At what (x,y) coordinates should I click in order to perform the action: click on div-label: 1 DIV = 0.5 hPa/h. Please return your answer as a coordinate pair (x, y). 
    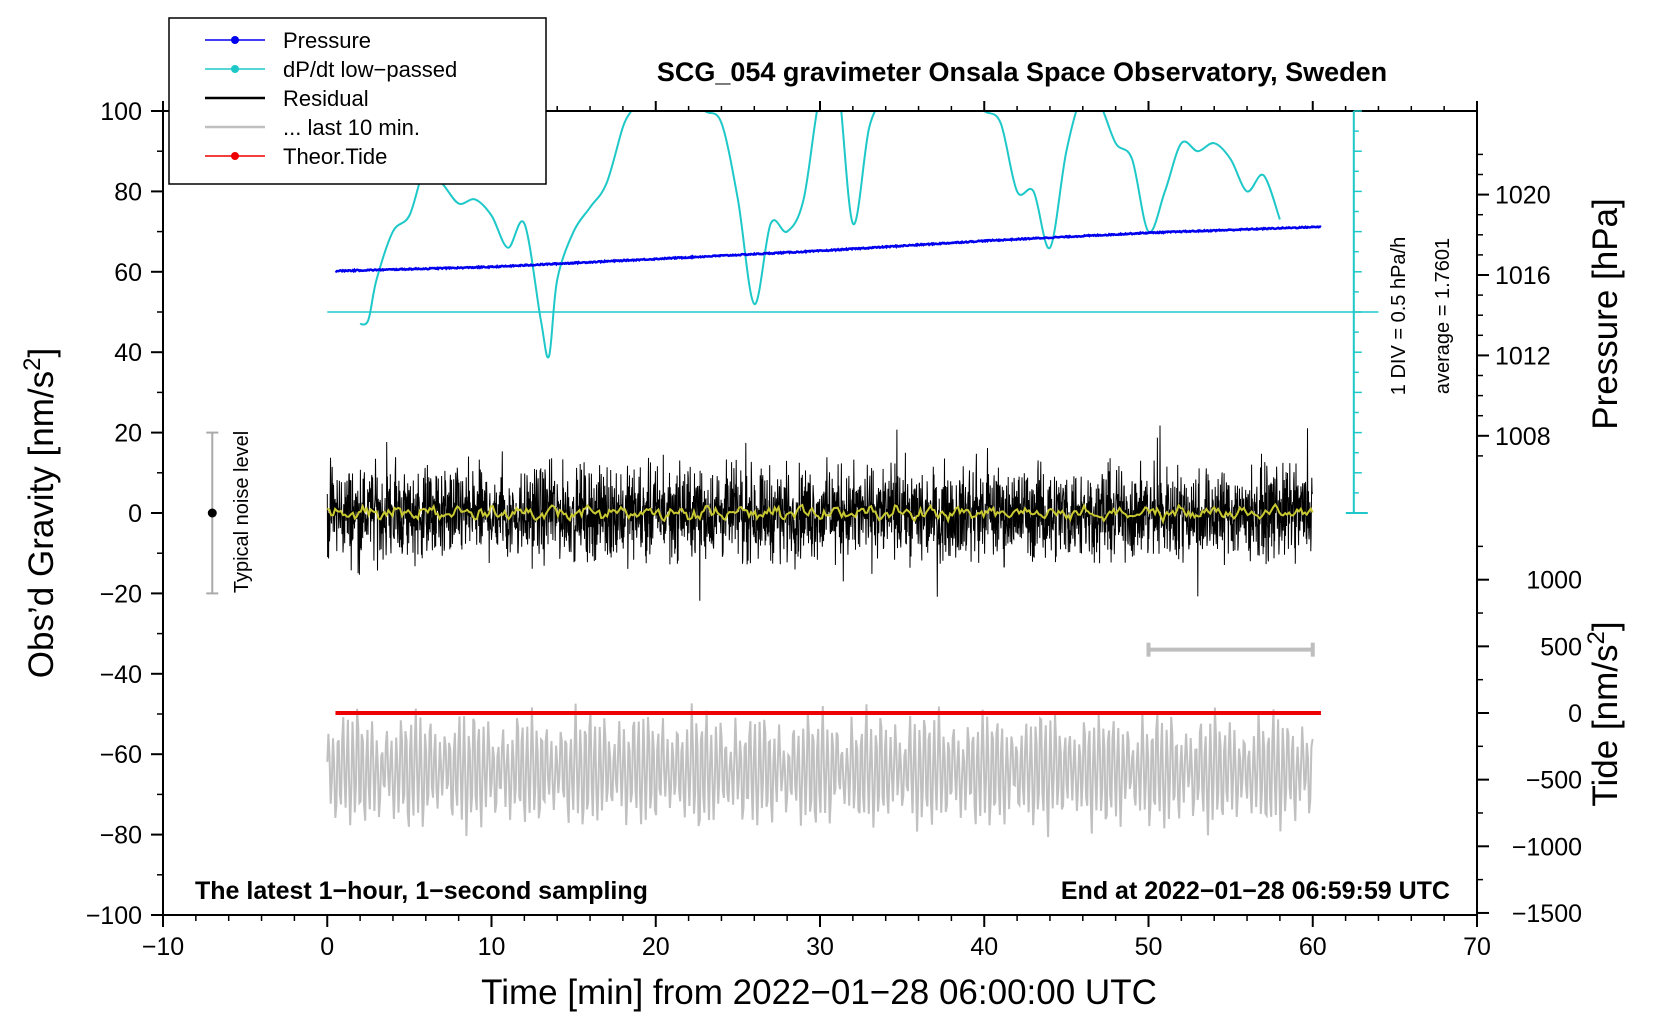
    Looking at the image, I should click on (1399, 316).